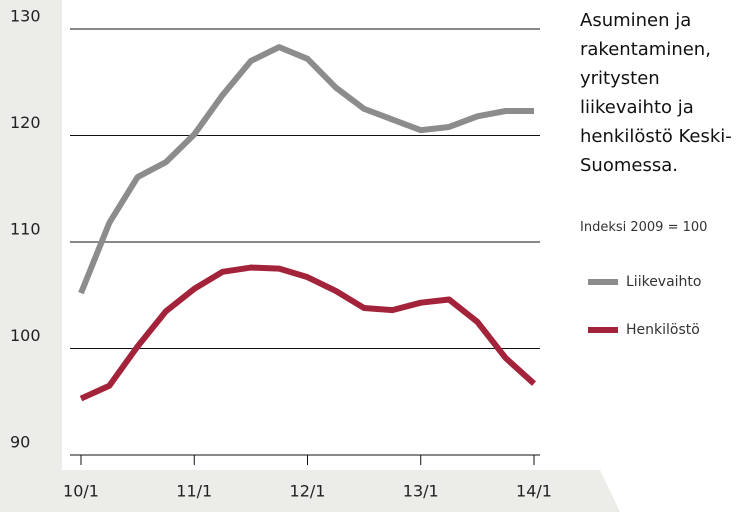 The width and height of the screenshot is (752, 512). What do you see at coordinates (663, 330) in the screenshot?
I see `legend-label: Henkilöstö` at bounding box center [663, 330].